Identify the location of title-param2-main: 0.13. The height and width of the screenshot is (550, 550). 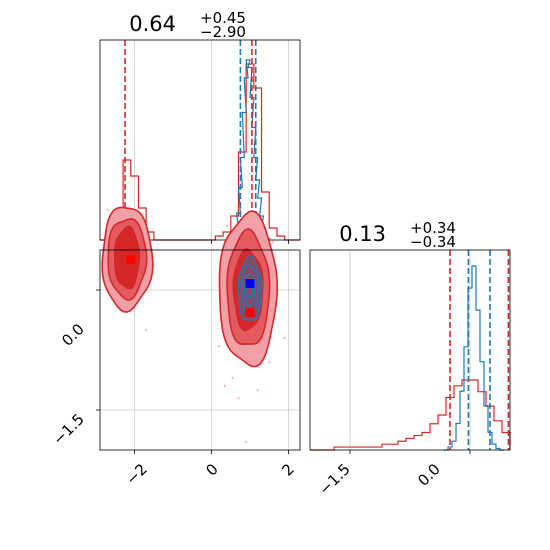
(362, 234).